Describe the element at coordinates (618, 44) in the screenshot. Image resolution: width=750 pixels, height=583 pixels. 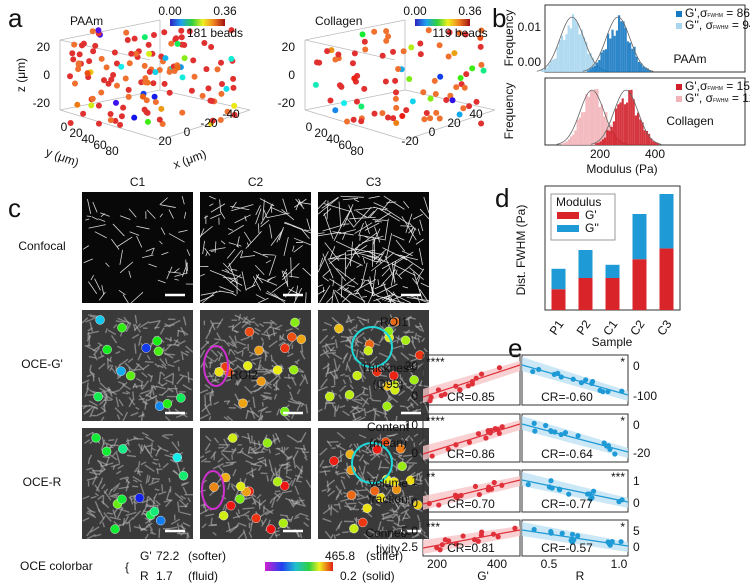
I see `fit-curve` at that location.